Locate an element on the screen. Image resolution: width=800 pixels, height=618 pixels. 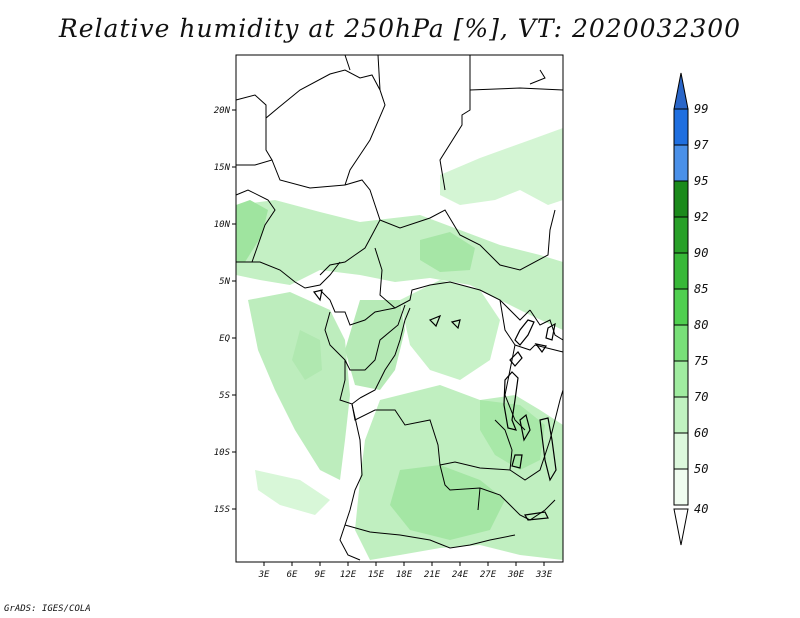
colorbar-label-99: 99 is located at coordinates (701, 109).